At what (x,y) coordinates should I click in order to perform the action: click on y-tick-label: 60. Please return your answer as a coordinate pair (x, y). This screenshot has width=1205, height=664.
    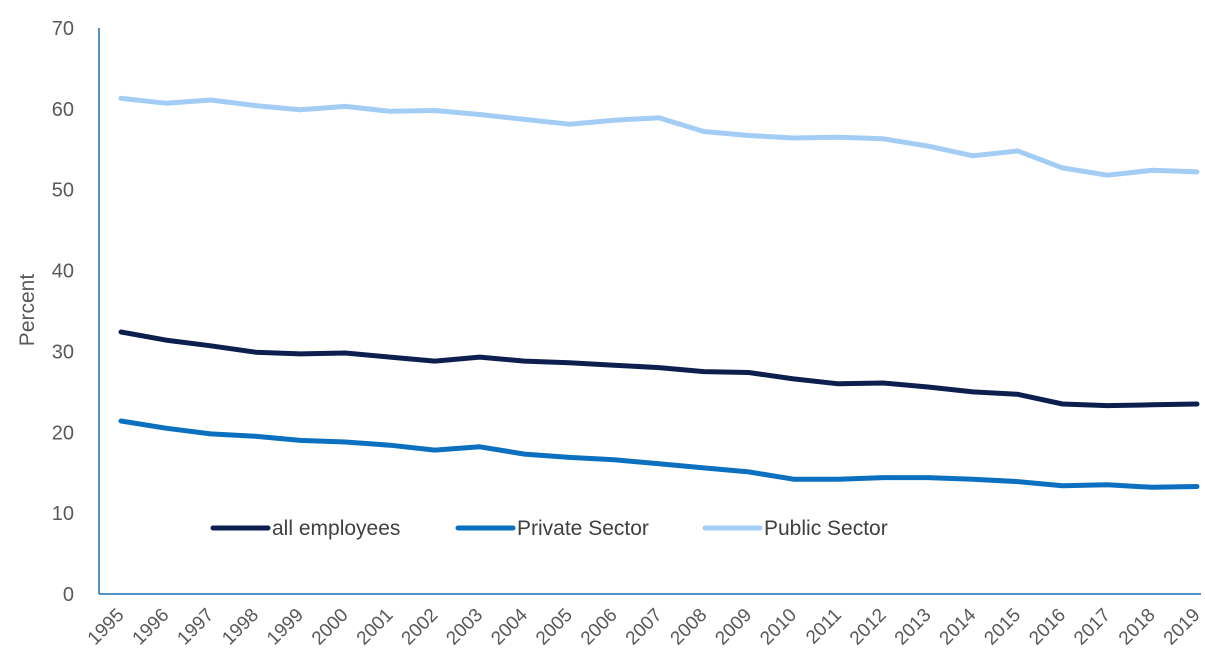
    Looking at the image, I should click on (63, 110).